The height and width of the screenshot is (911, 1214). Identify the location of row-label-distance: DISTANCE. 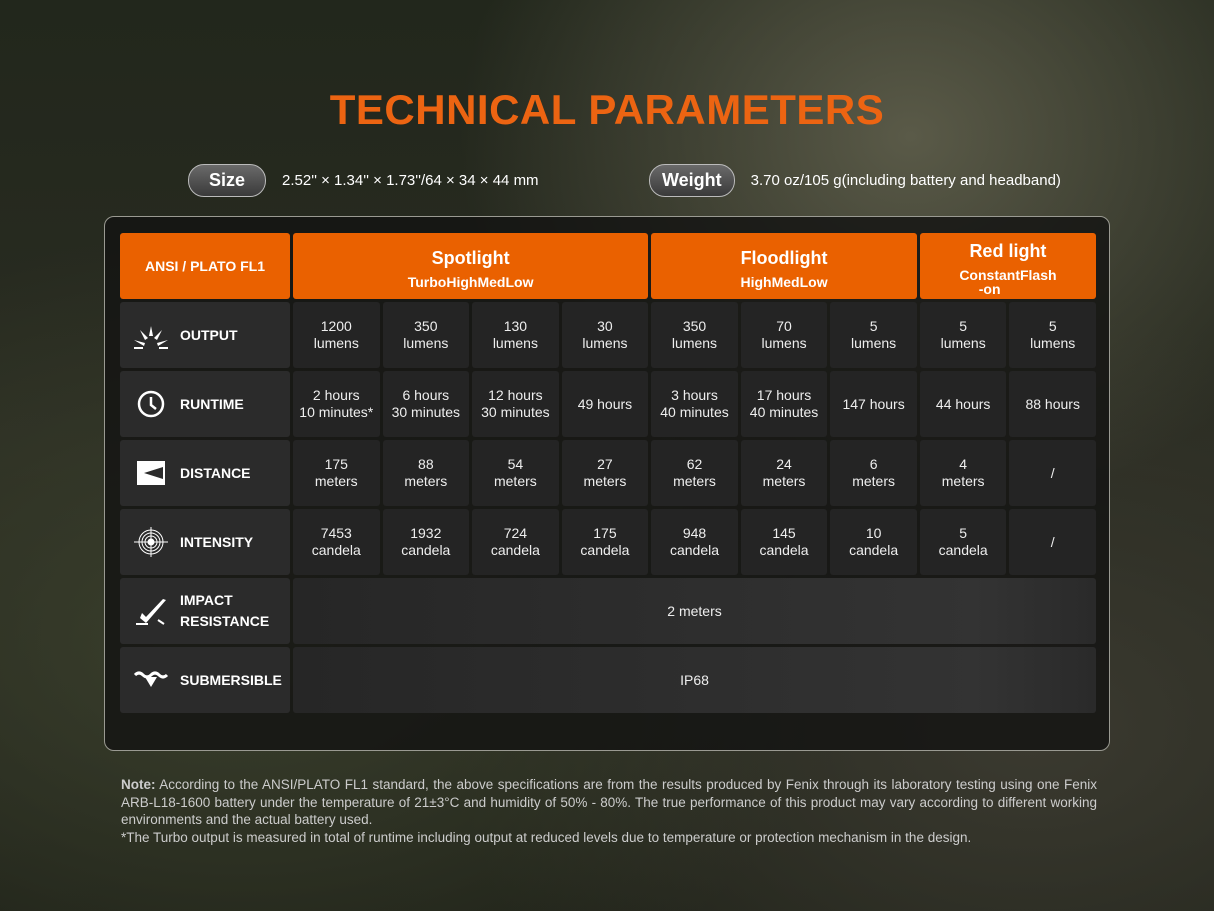
(205, 473).